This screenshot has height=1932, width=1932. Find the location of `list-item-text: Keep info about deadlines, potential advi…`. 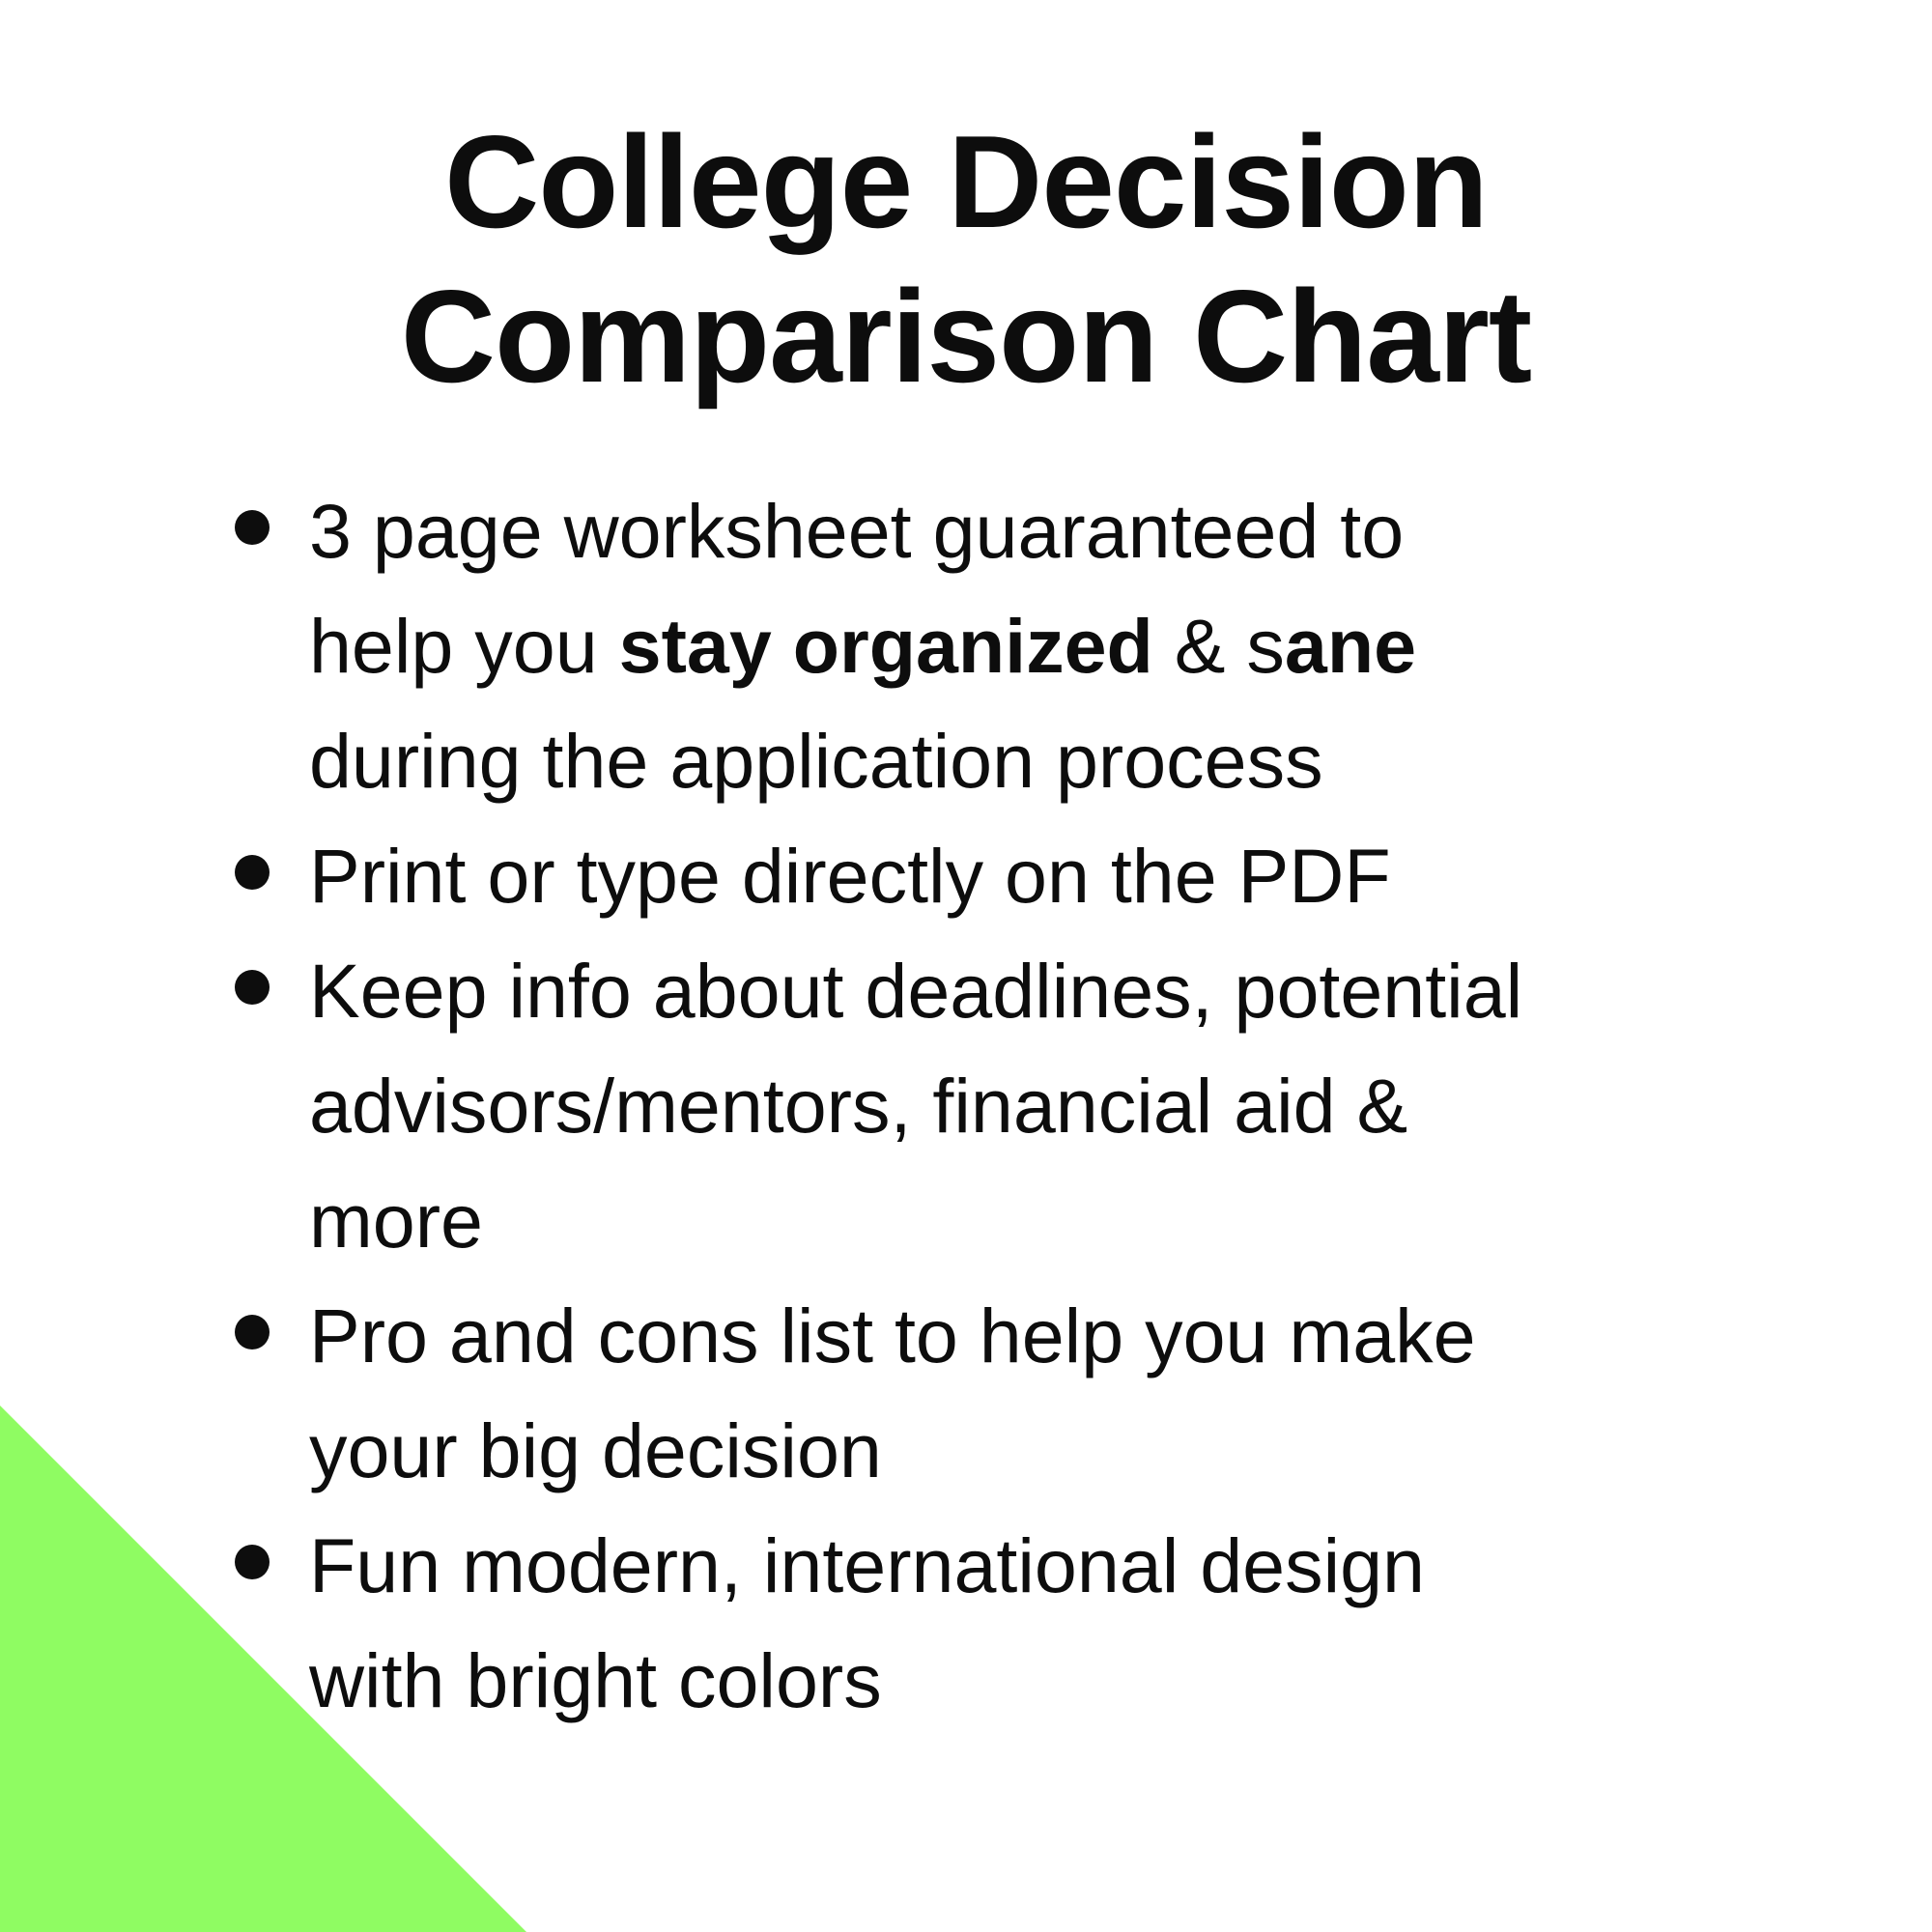

list-item-text: Keep info about deadlines, potential advi… is located at coordinates (916, 1106).